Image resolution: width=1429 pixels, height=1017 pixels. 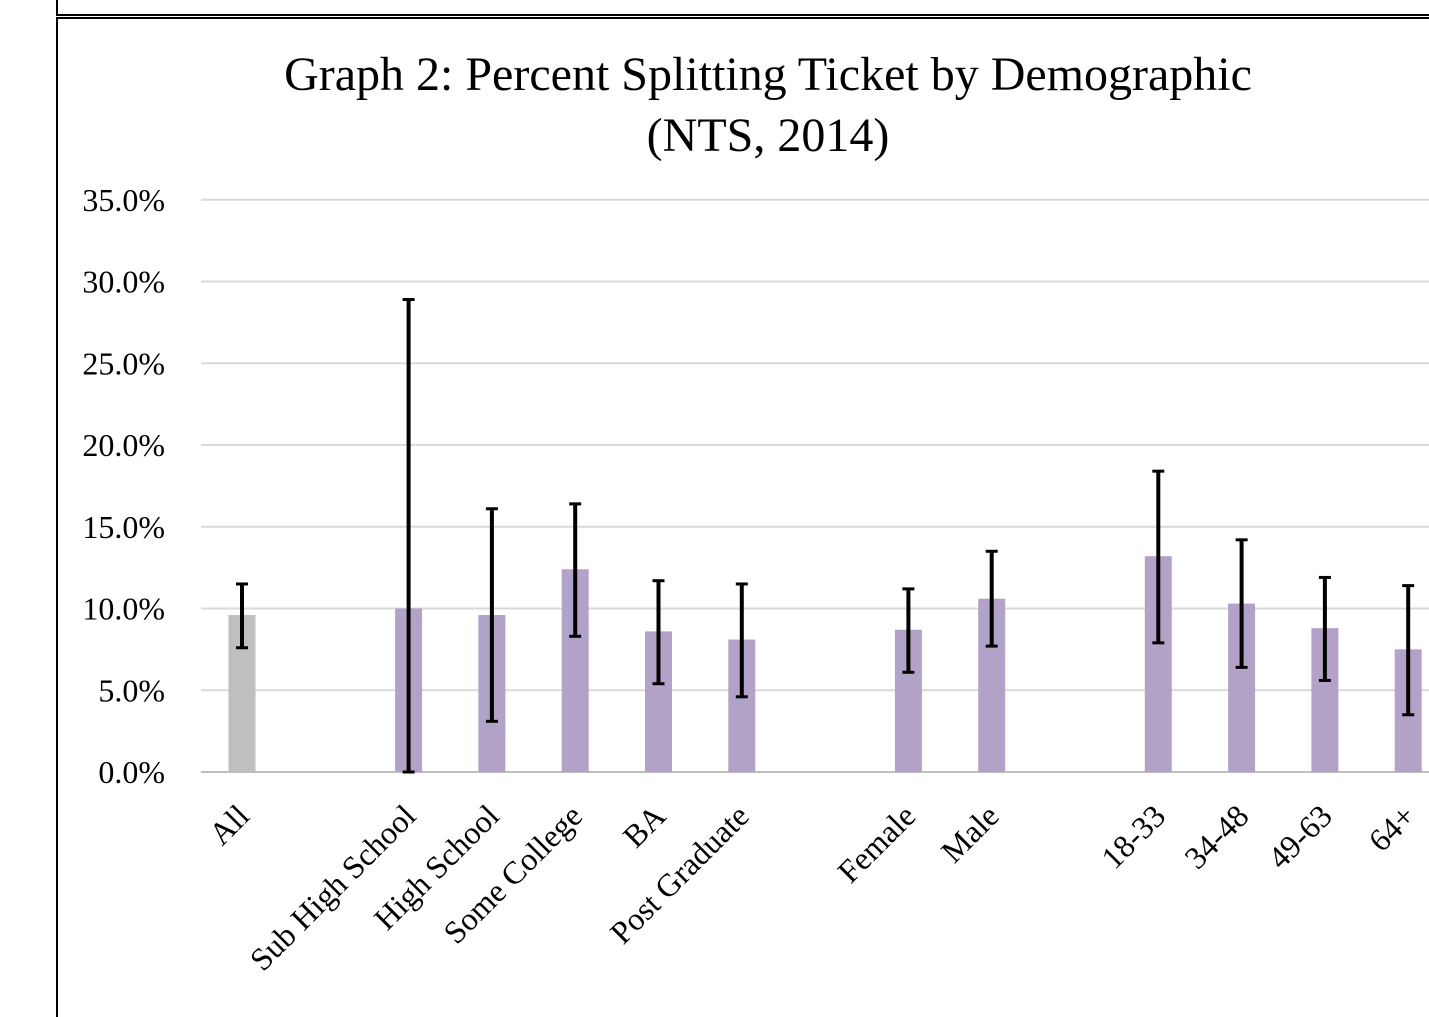 I want to click on x-category-label: 18-33, so click(x=1133, y=836).